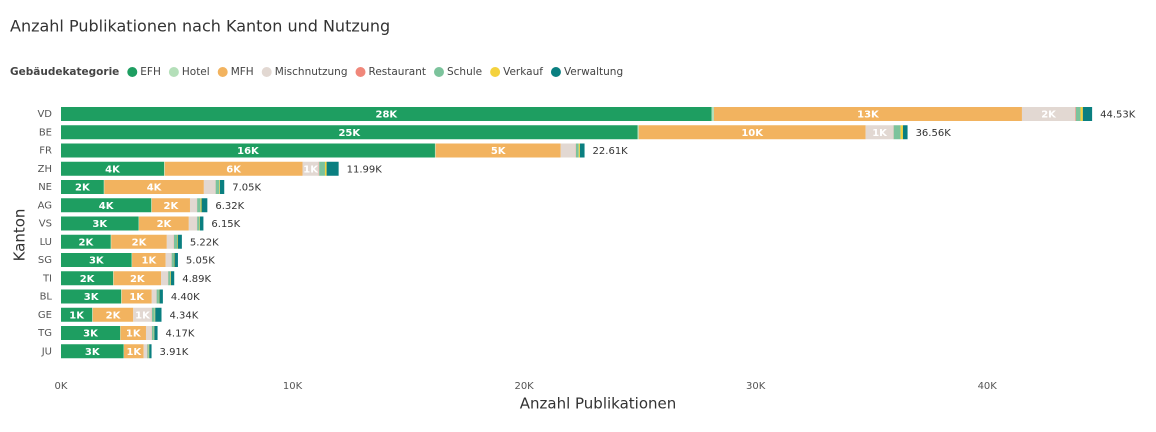  Describe the element at coordinates (397, 72) in the screenshot. I see `legend-label: Restaurant` at that location.